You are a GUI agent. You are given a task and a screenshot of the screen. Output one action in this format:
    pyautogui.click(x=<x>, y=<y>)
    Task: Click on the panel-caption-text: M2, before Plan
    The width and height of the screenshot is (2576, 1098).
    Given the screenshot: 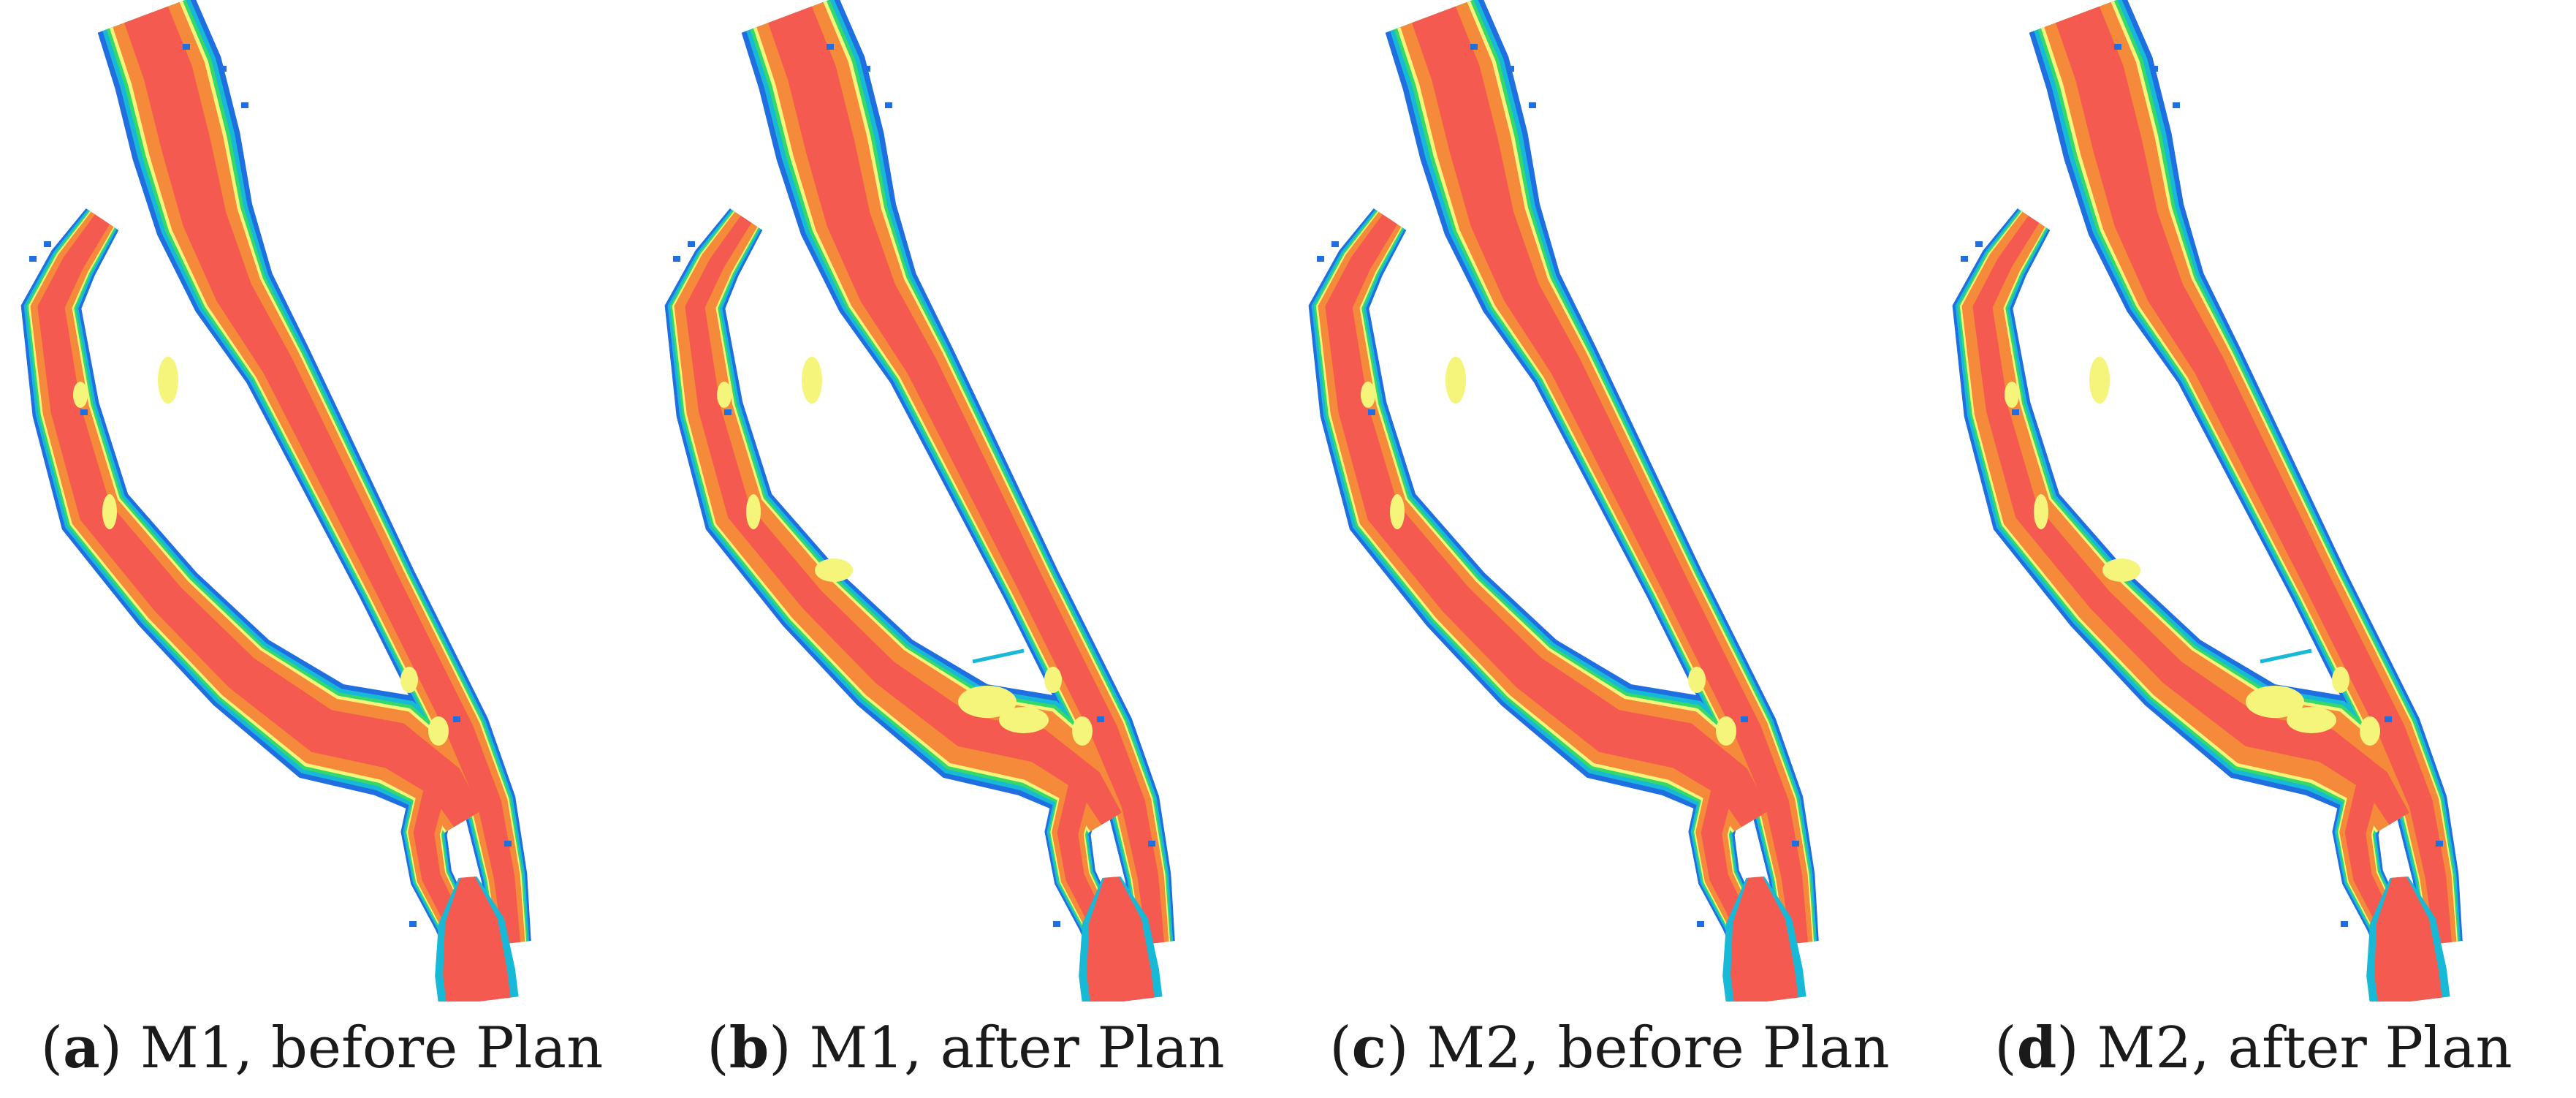 What is the action you would take?
    pyautogui.click(x=1658, y=1048)
    